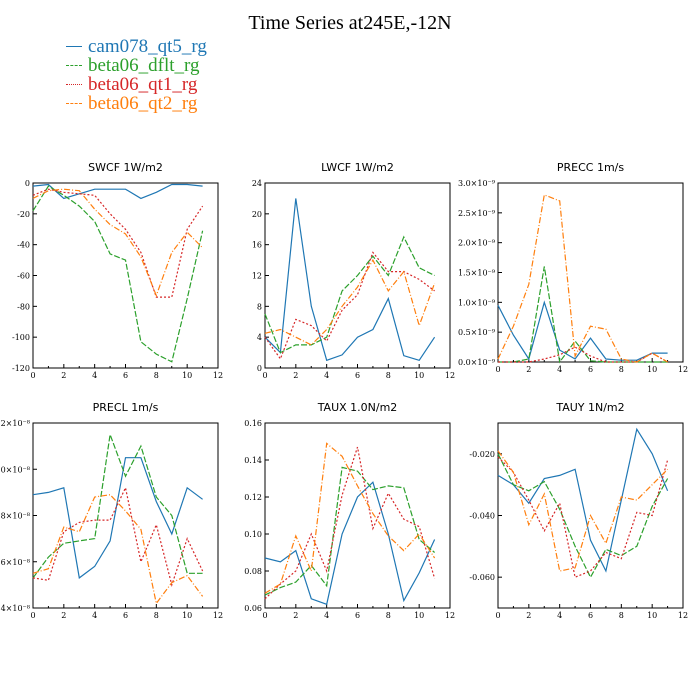  I want to click on chart-title: PRECC 1m/s, so click(591, 167).